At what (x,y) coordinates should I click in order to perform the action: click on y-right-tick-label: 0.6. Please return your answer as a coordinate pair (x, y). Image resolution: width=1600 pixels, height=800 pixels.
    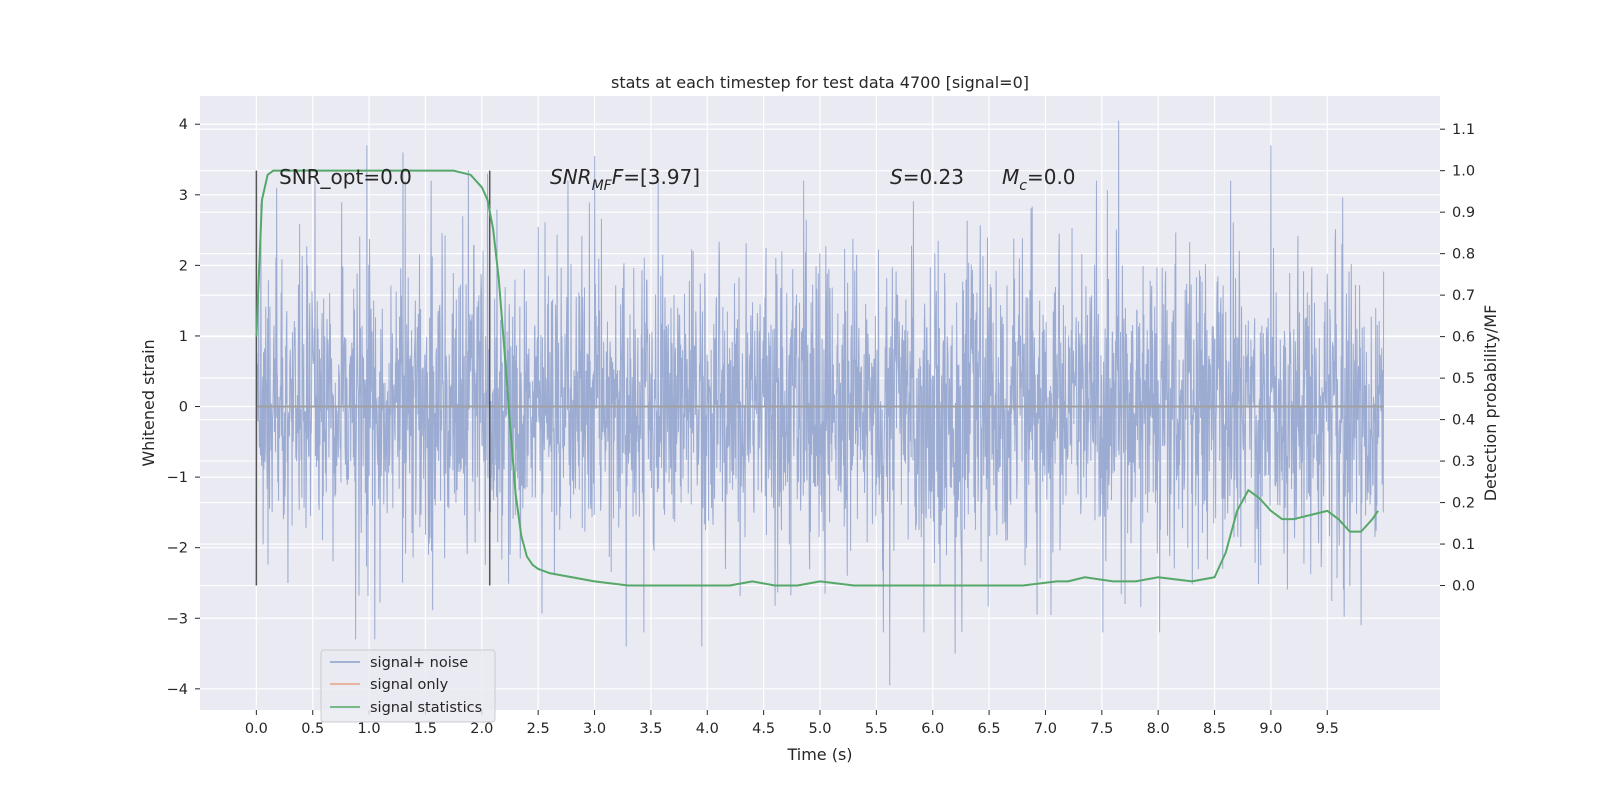
    Looking at the image, I should click on (1463, 338).